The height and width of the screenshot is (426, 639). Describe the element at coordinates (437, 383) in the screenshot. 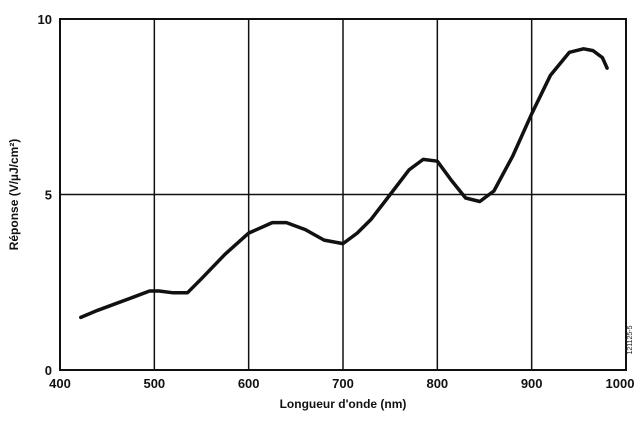

I see `x-tick-label: 800` at that location.